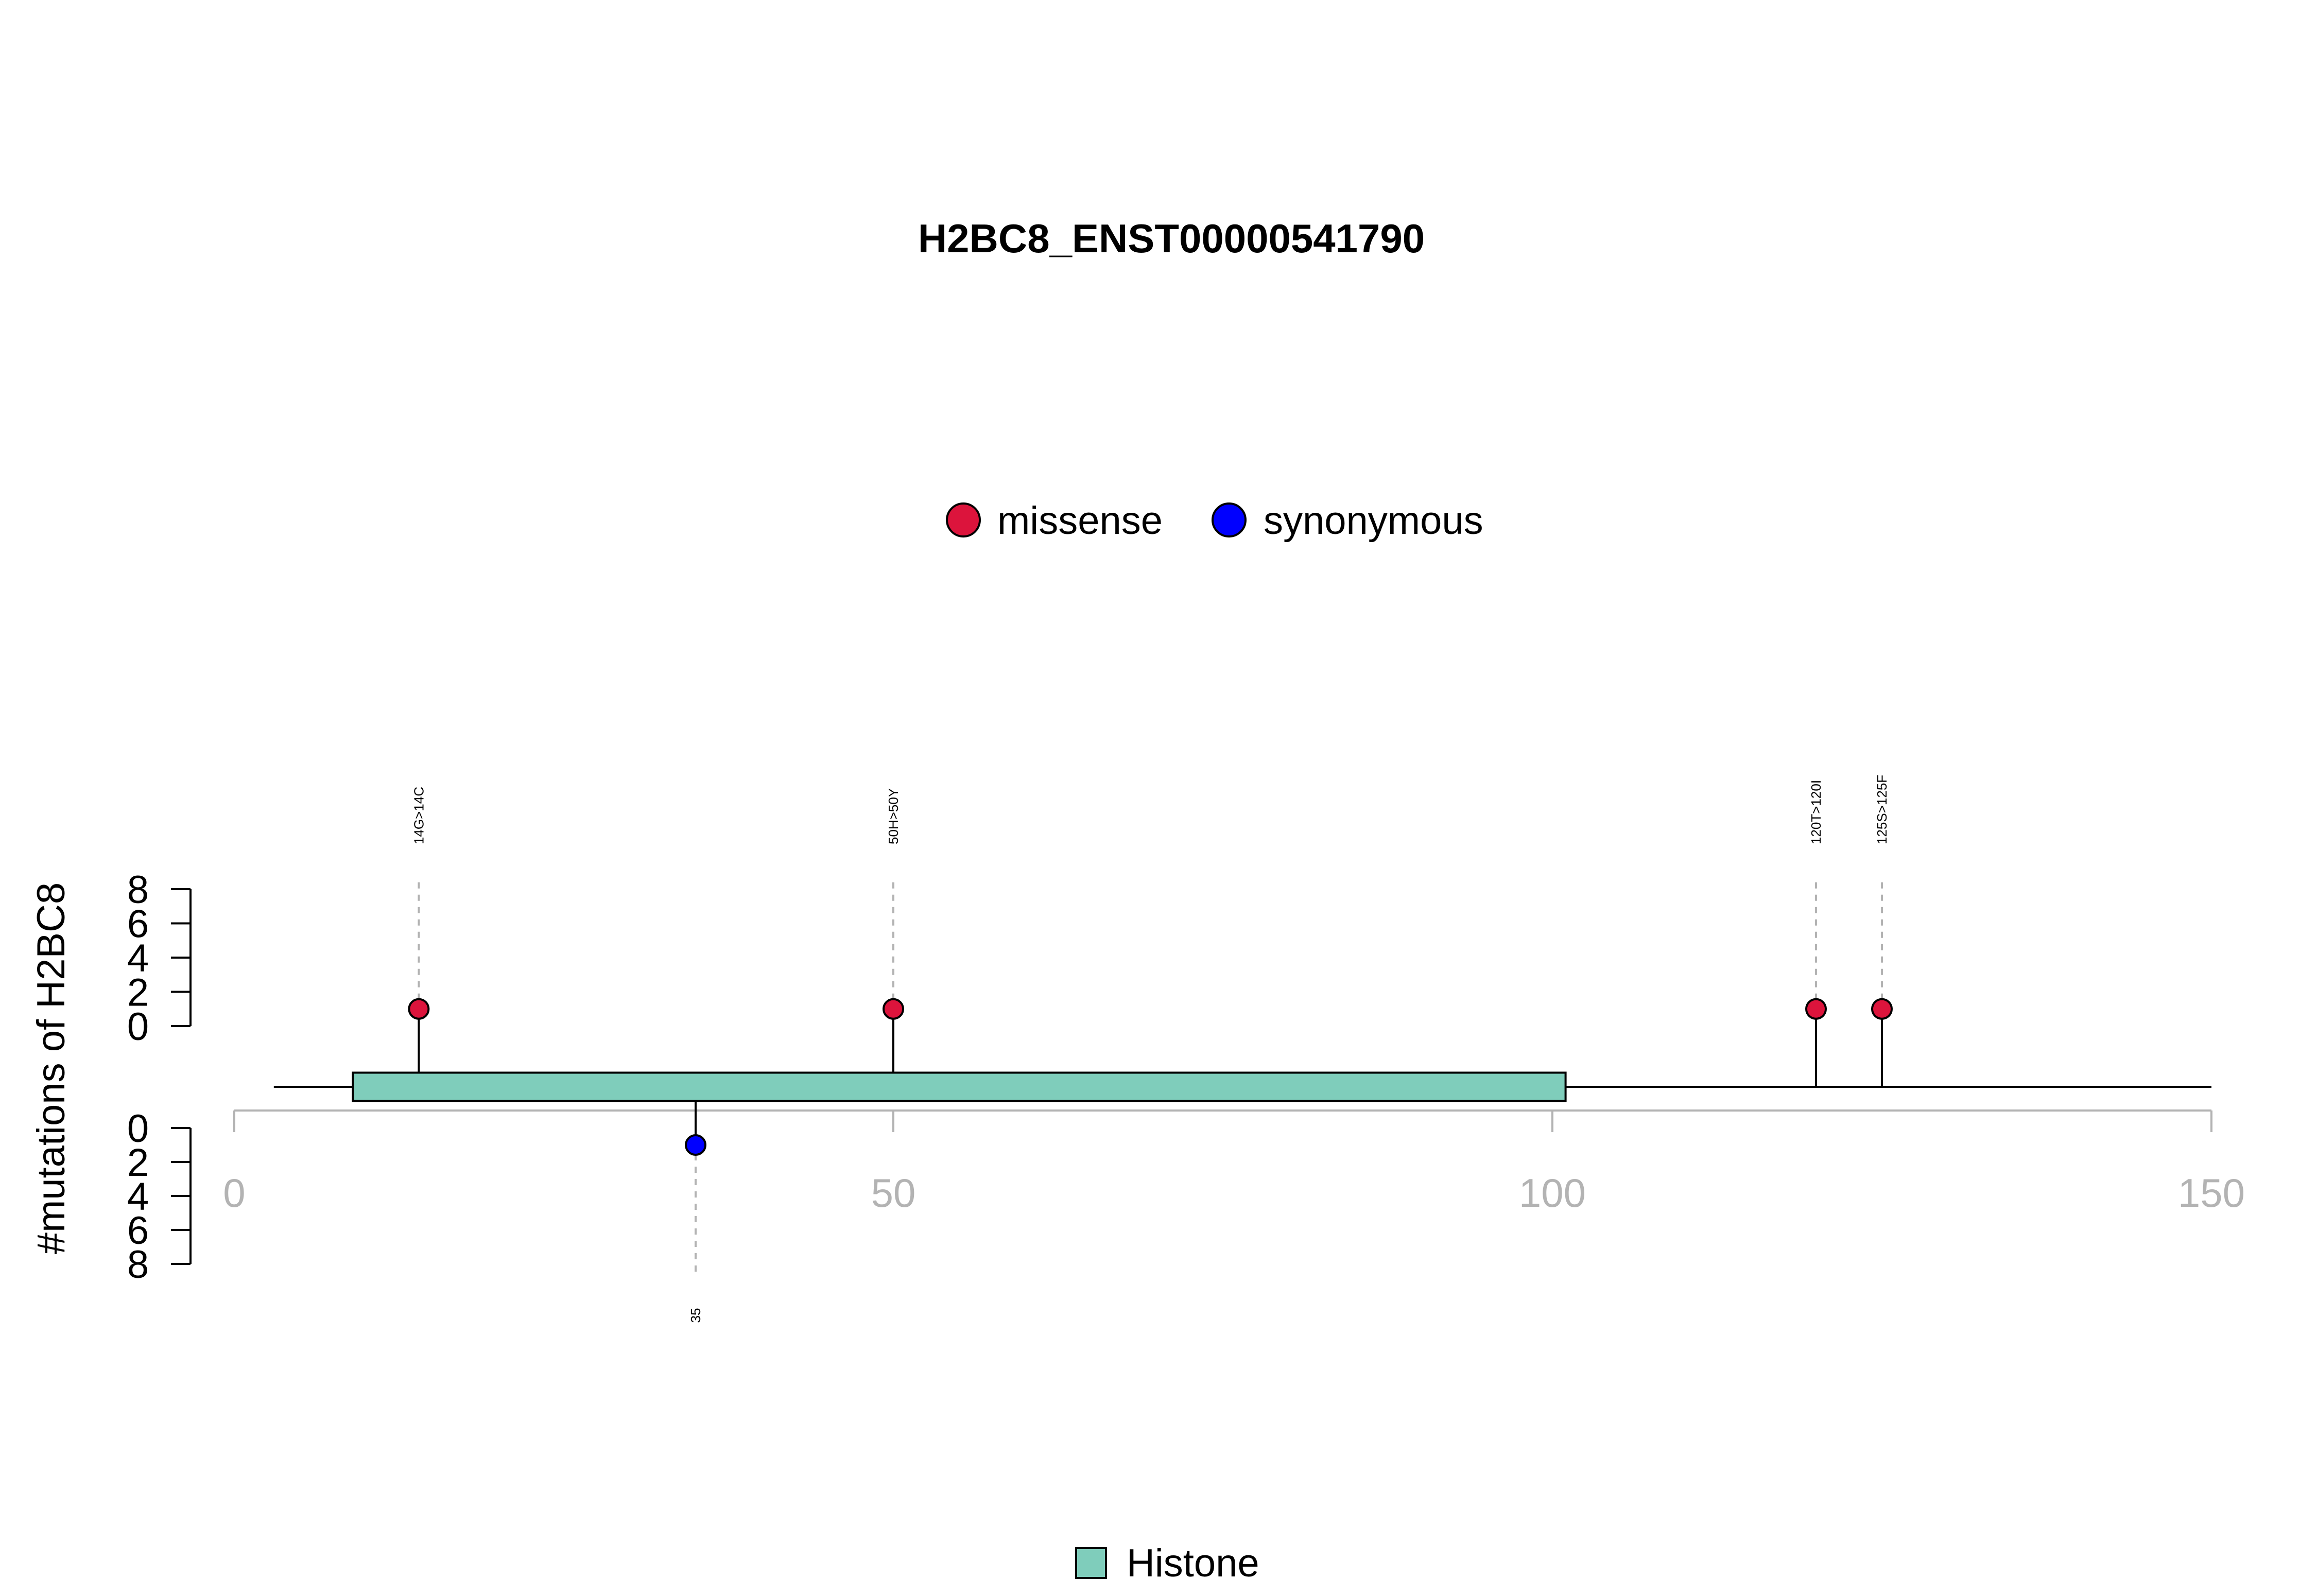  I want to click on missense-legend-label: missense, so click(1080, 521).